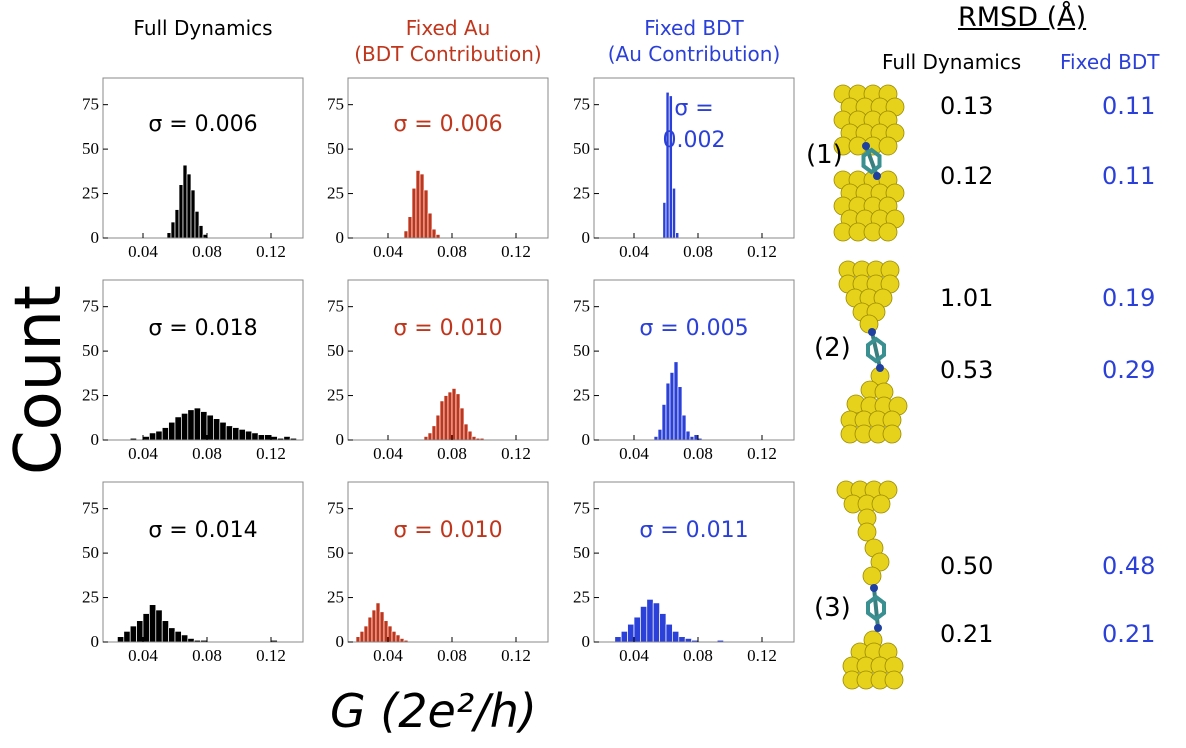  I want to click on annotation: σ = 0.002, so click(694, 124).